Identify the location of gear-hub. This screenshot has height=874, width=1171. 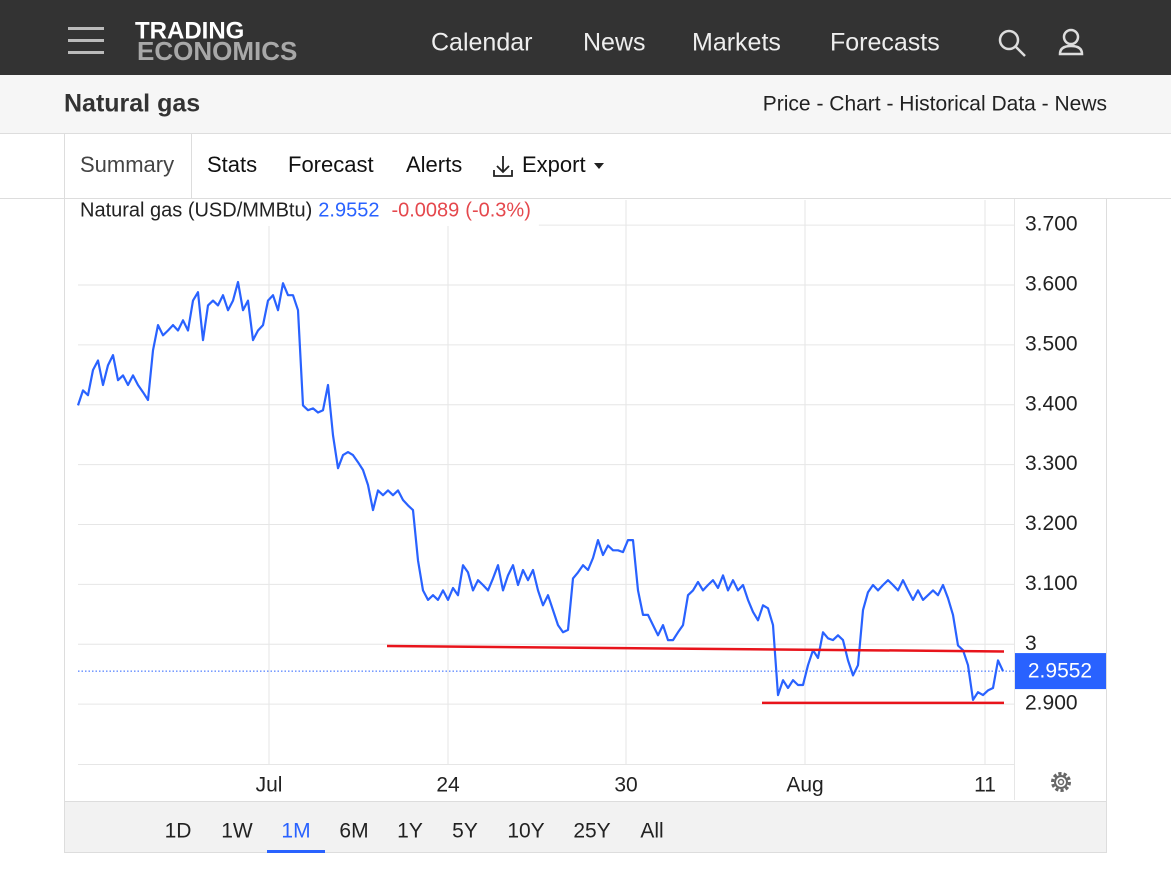
(1061, 782).